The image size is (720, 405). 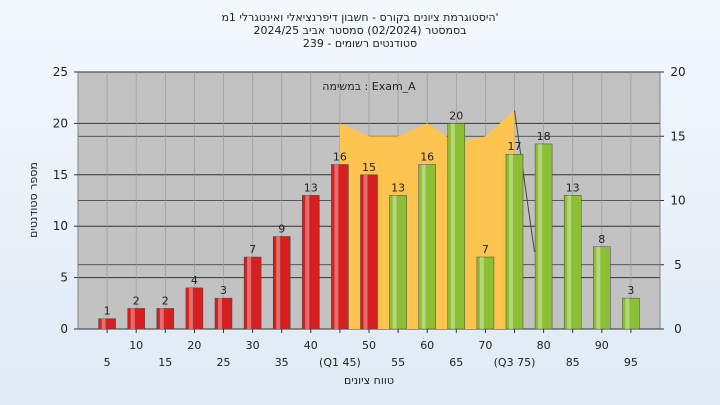 What do you see at coordinates (340, 362) in the screenshot?
I see `x-tick-label: (Q1 45)` at bounding box center [340, 362].